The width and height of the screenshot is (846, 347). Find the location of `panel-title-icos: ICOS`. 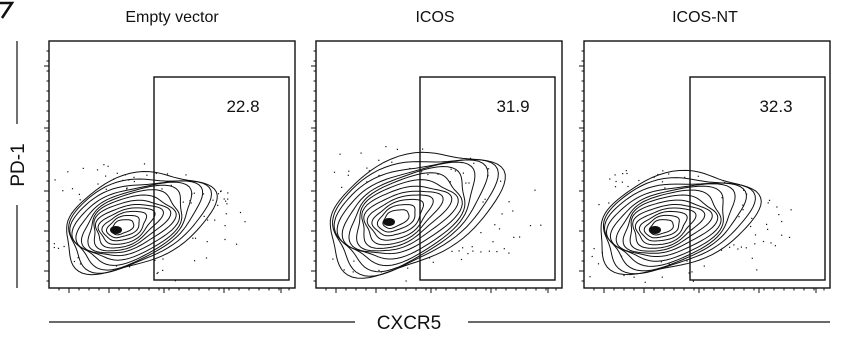

panel-title-icos: ICOS is located at coordinates (434, 17).